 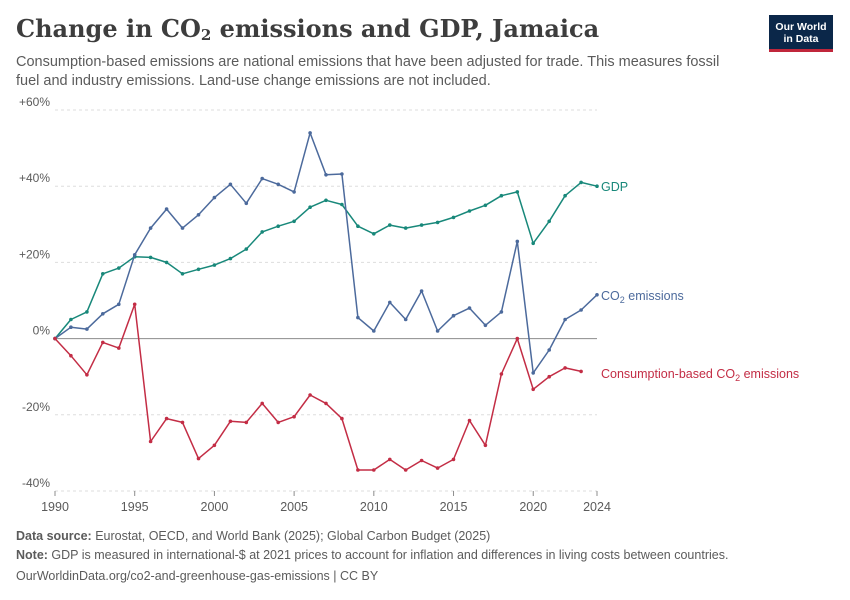 What do you see at coordinates (801, 33) in the screenshot?
I see `owid-logo: Our World in Data` at bounding box center [801, 33].